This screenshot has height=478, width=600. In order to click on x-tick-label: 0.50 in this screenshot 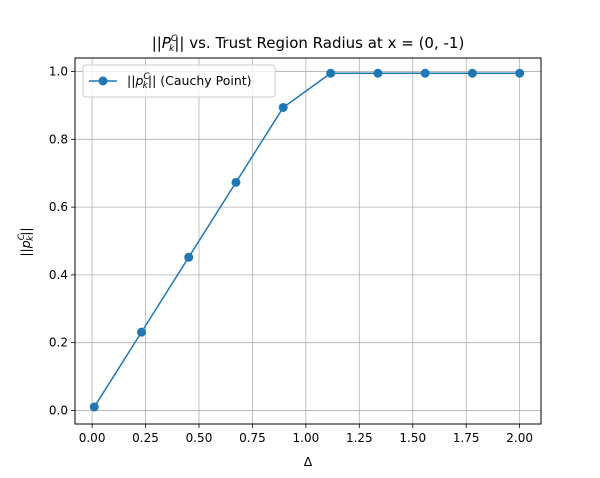, I will do `click(199, 438)`.